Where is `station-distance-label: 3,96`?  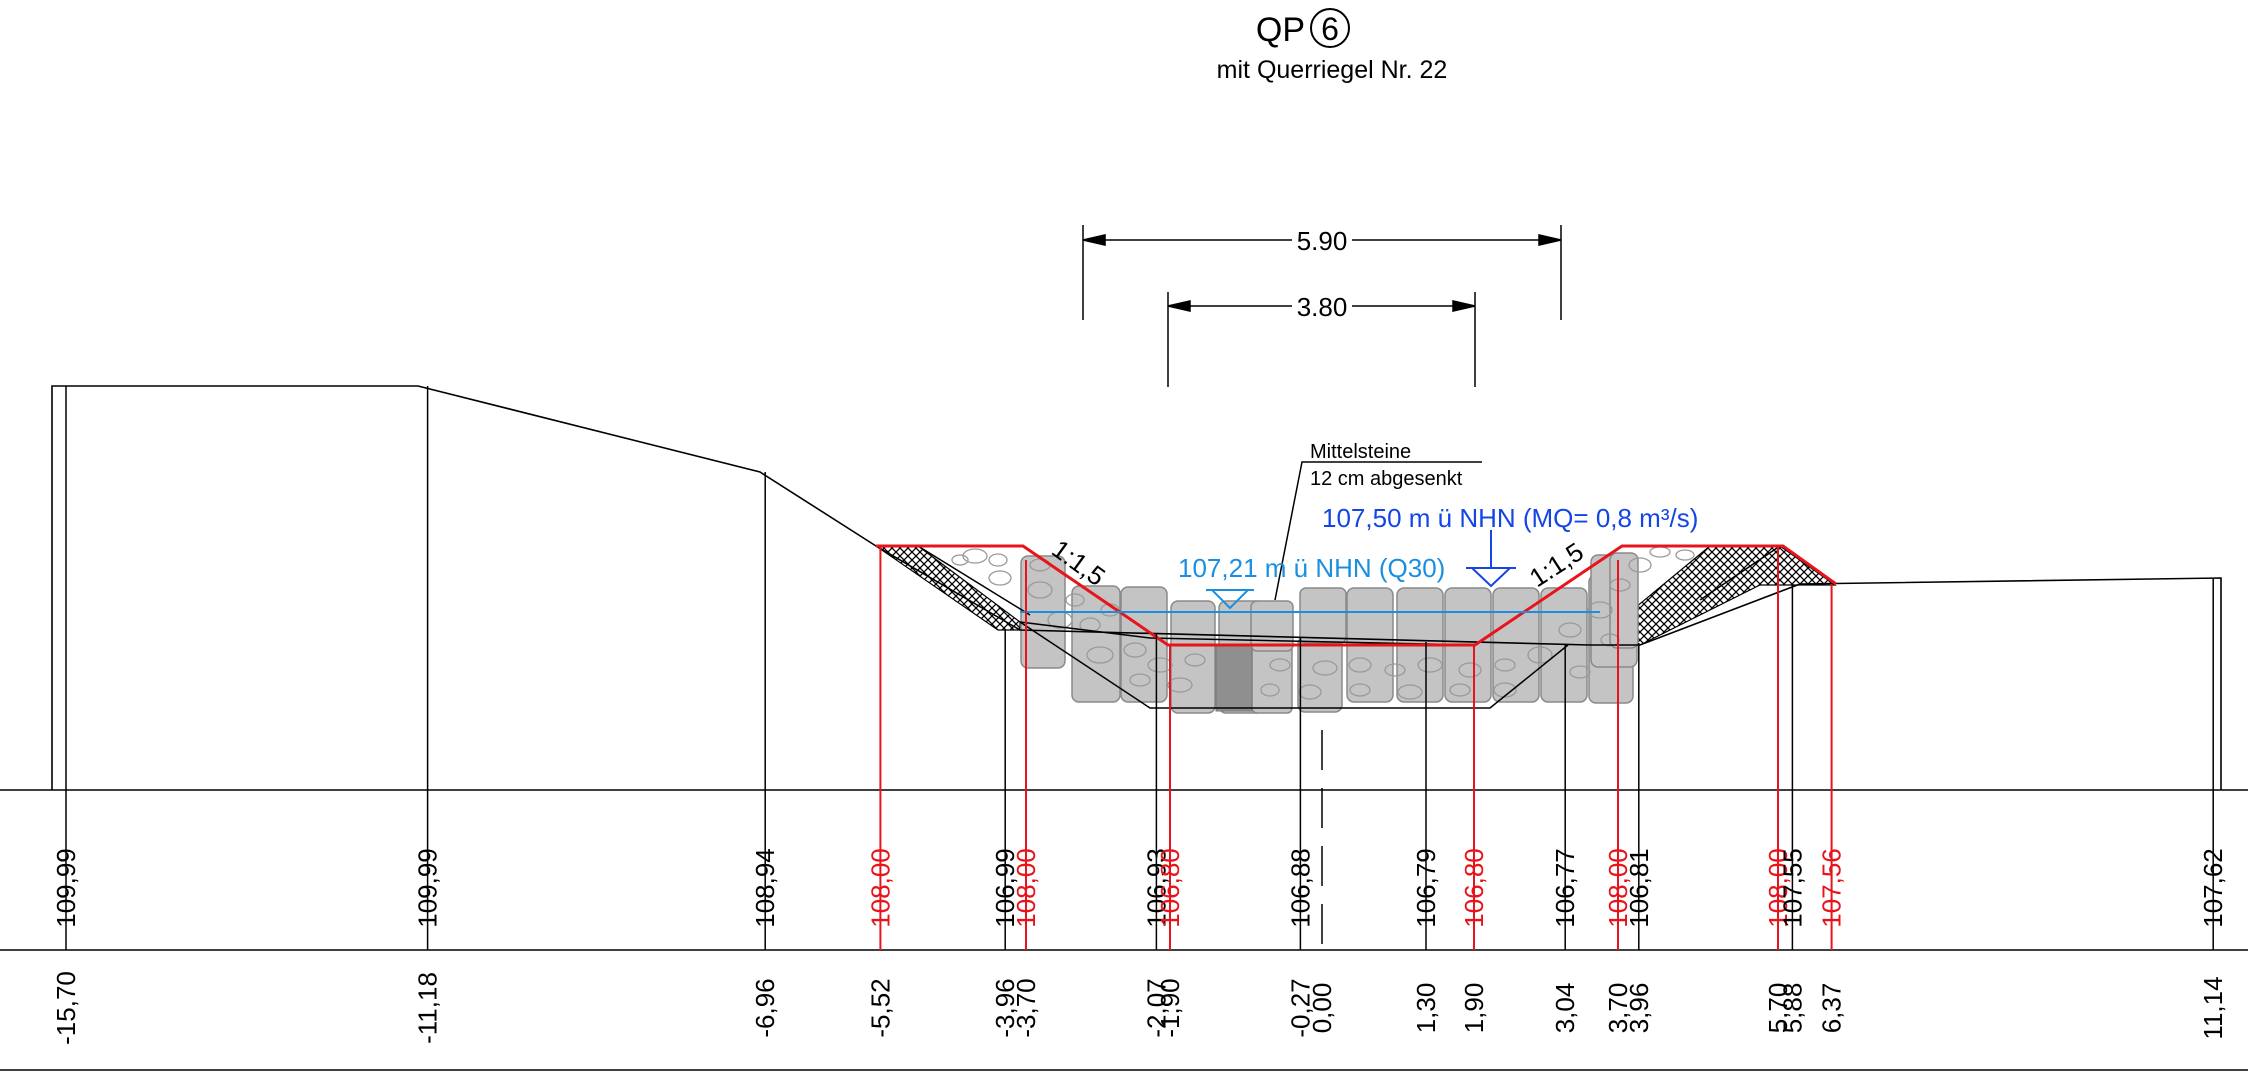 station-distance-label: 3,96 is located at coordinates (1639, 1008).